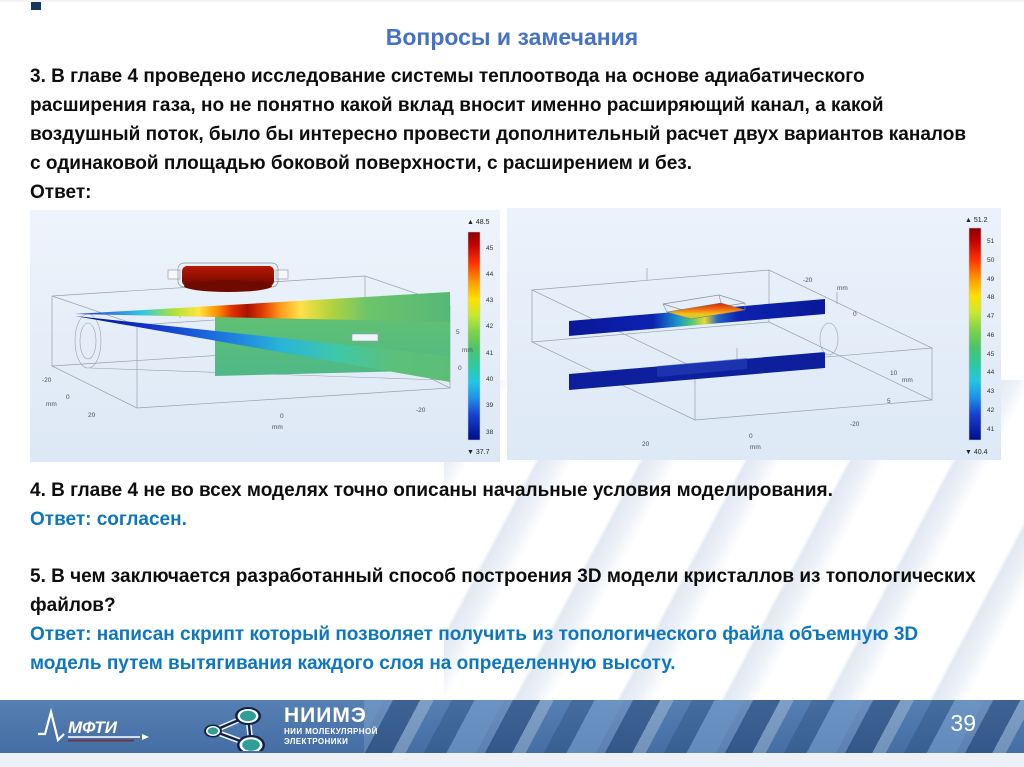 The width and height of the screenshot is (1024, 767). I want to click on page-number: 39, so click(963, 723).